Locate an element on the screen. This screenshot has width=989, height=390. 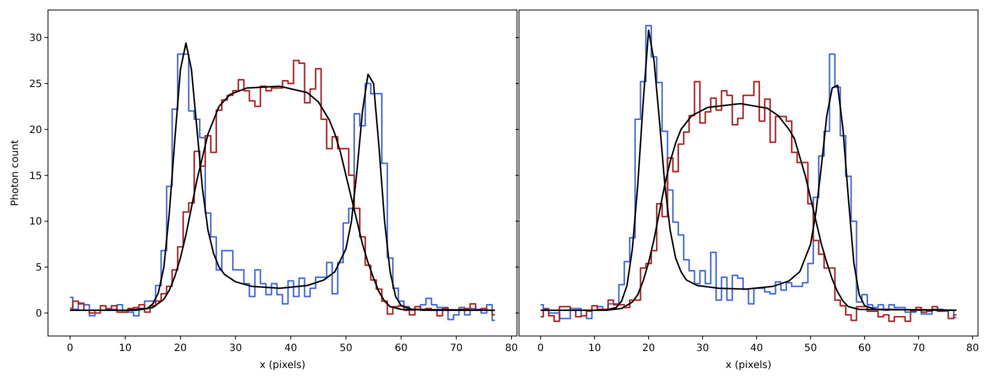
y-tick-label: 5 is located at coordinates (39, 268).